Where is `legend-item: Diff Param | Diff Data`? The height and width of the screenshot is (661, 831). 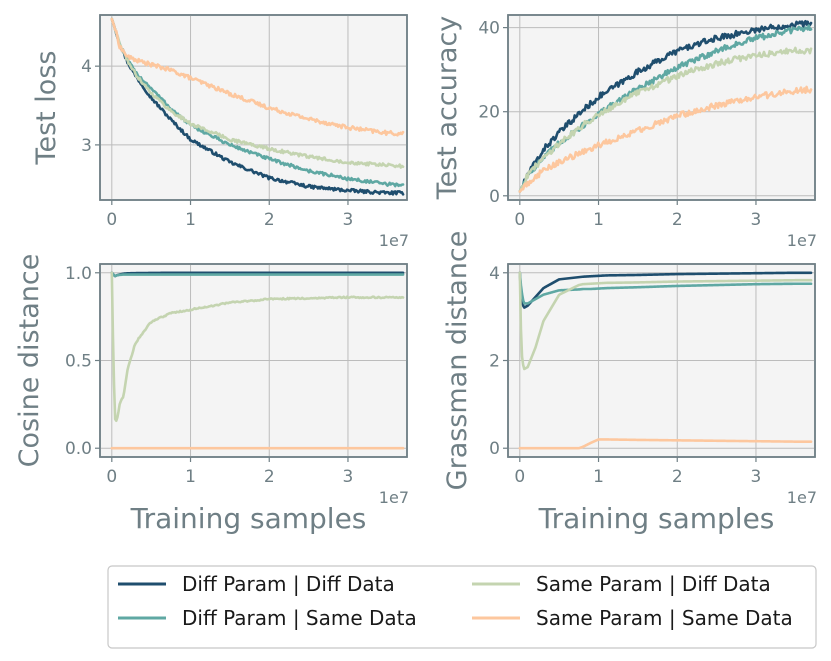 legend-item: Diff Param | Diff Data is located at coordinates (256, 584).